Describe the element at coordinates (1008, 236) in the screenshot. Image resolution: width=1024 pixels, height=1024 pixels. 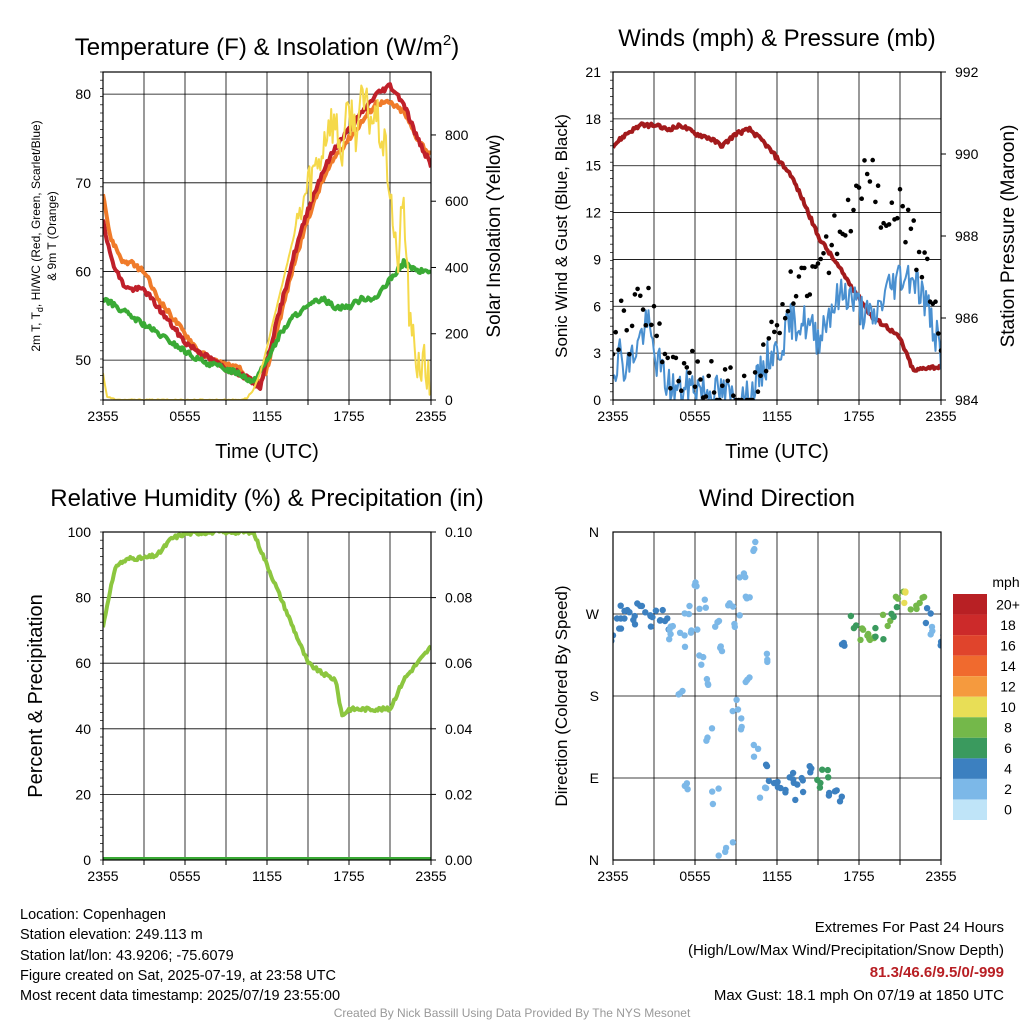
I see `y2-axis-label: Station Pressure (Maroon)` at that location.